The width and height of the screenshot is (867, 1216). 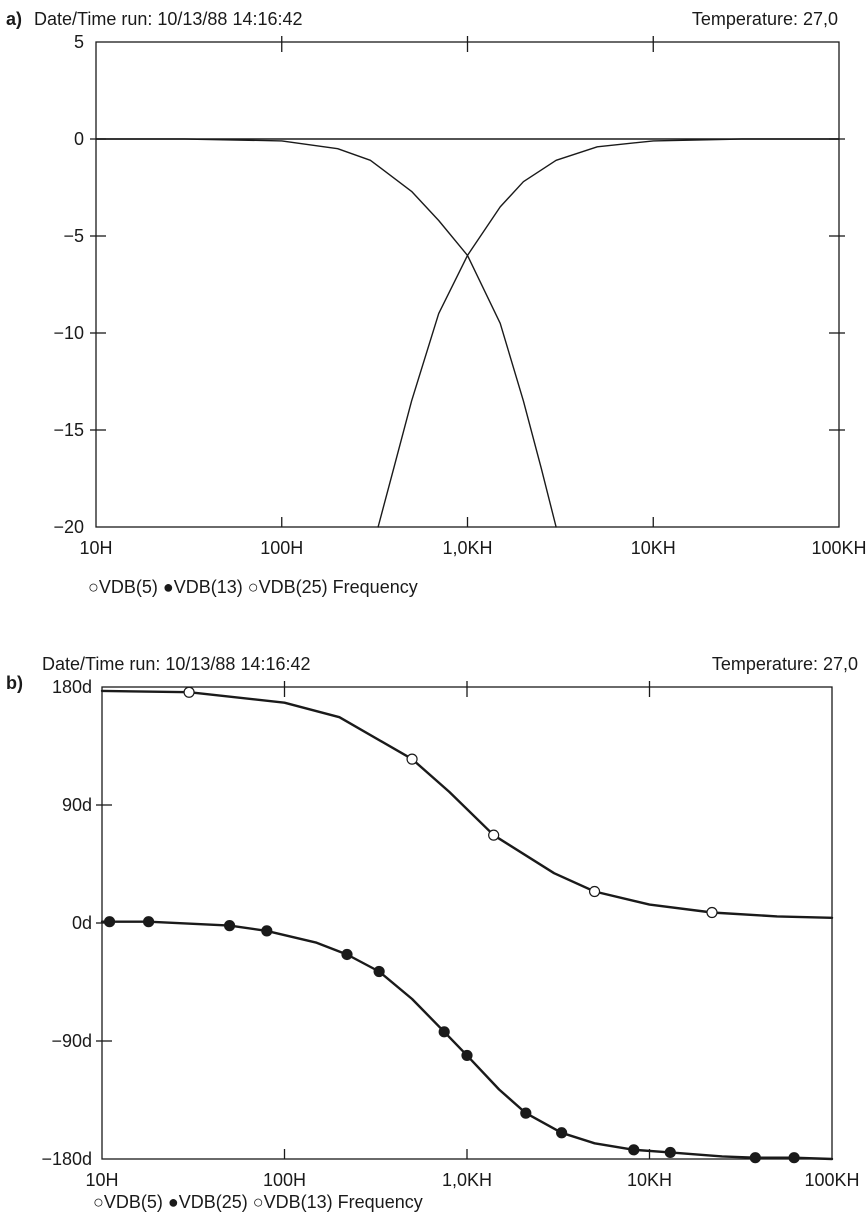 I want to click on panel-b-x-tick-label: 100H, so click(x=284, y=1180).